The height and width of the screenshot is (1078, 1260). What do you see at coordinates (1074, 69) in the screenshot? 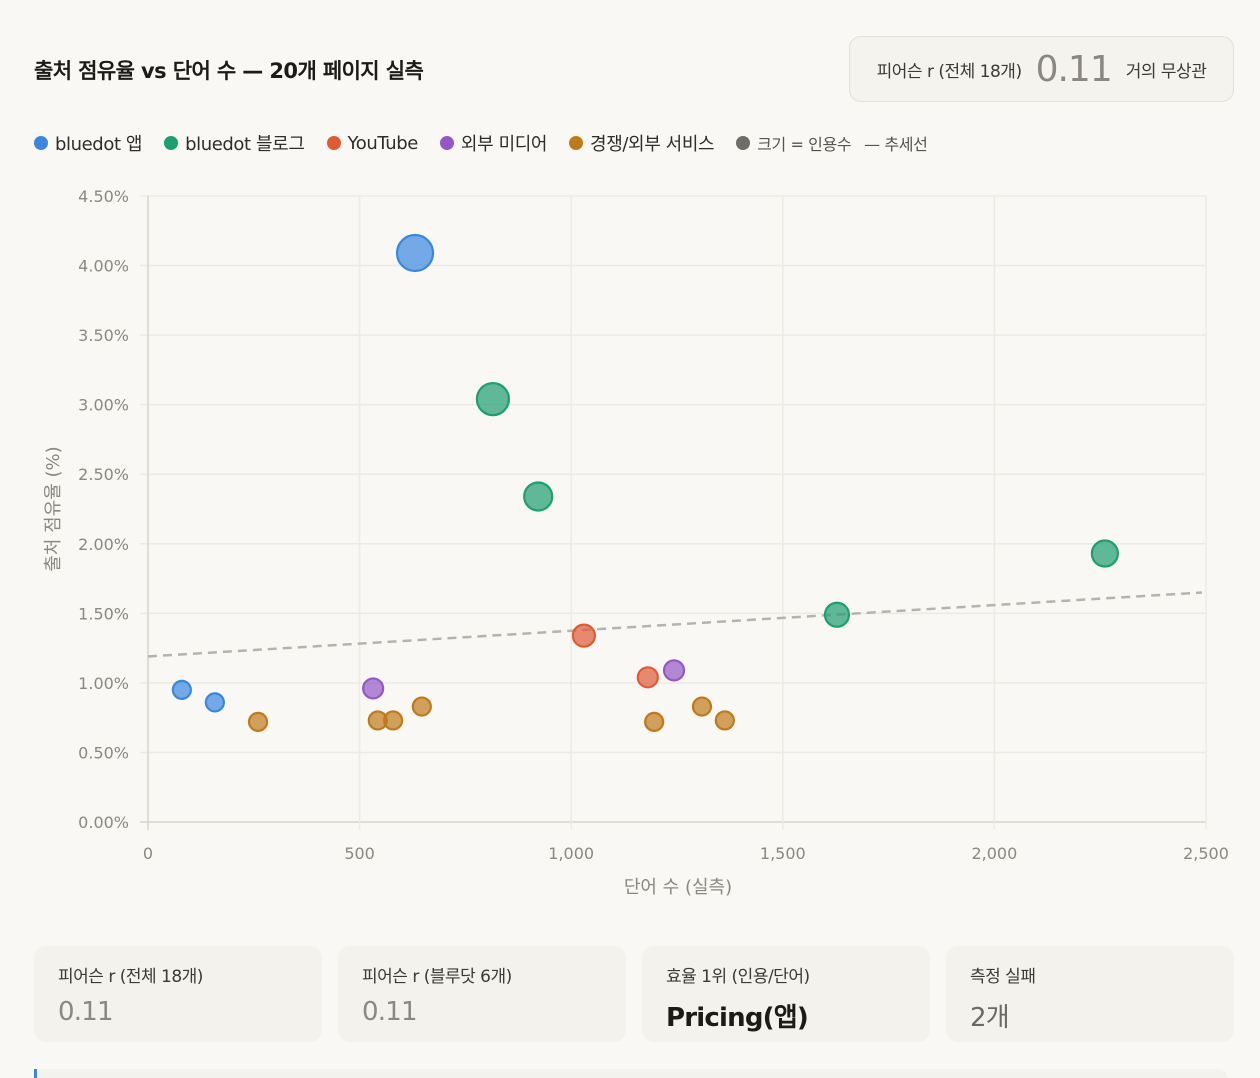
I see `pearson-badge-value: 0.11` at bounding box center [1074, 69].